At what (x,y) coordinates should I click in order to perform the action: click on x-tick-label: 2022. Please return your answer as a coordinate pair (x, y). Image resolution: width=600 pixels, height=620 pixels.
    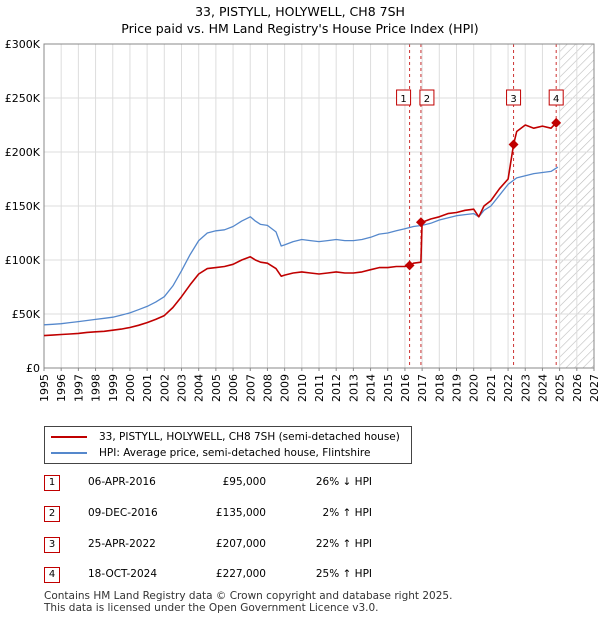
    Looking at the image, I should click on (508, 388).